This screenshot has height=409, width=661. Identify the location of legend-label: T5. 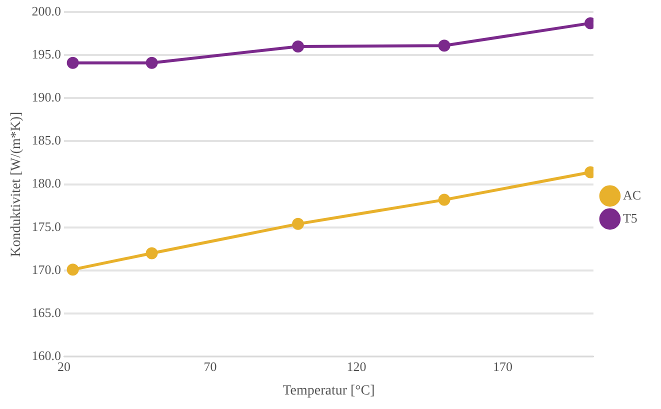
(630, 218).